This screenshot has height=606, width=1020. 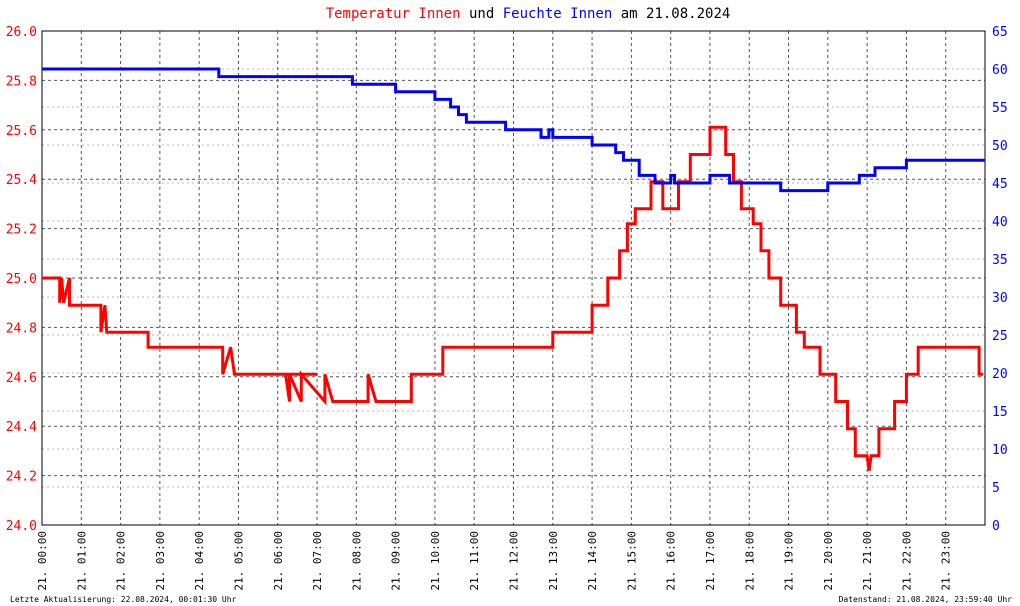 I want to click on y2-tick-label: 60, so click(x=1000, y=70).